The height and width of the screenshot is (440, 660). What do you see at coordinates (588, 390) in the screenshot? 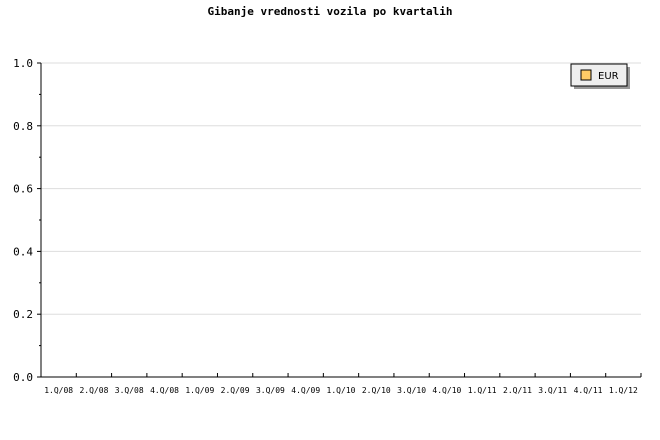
I see `x-tick-label: 4.Q/11` at bounding box center [588, 390].